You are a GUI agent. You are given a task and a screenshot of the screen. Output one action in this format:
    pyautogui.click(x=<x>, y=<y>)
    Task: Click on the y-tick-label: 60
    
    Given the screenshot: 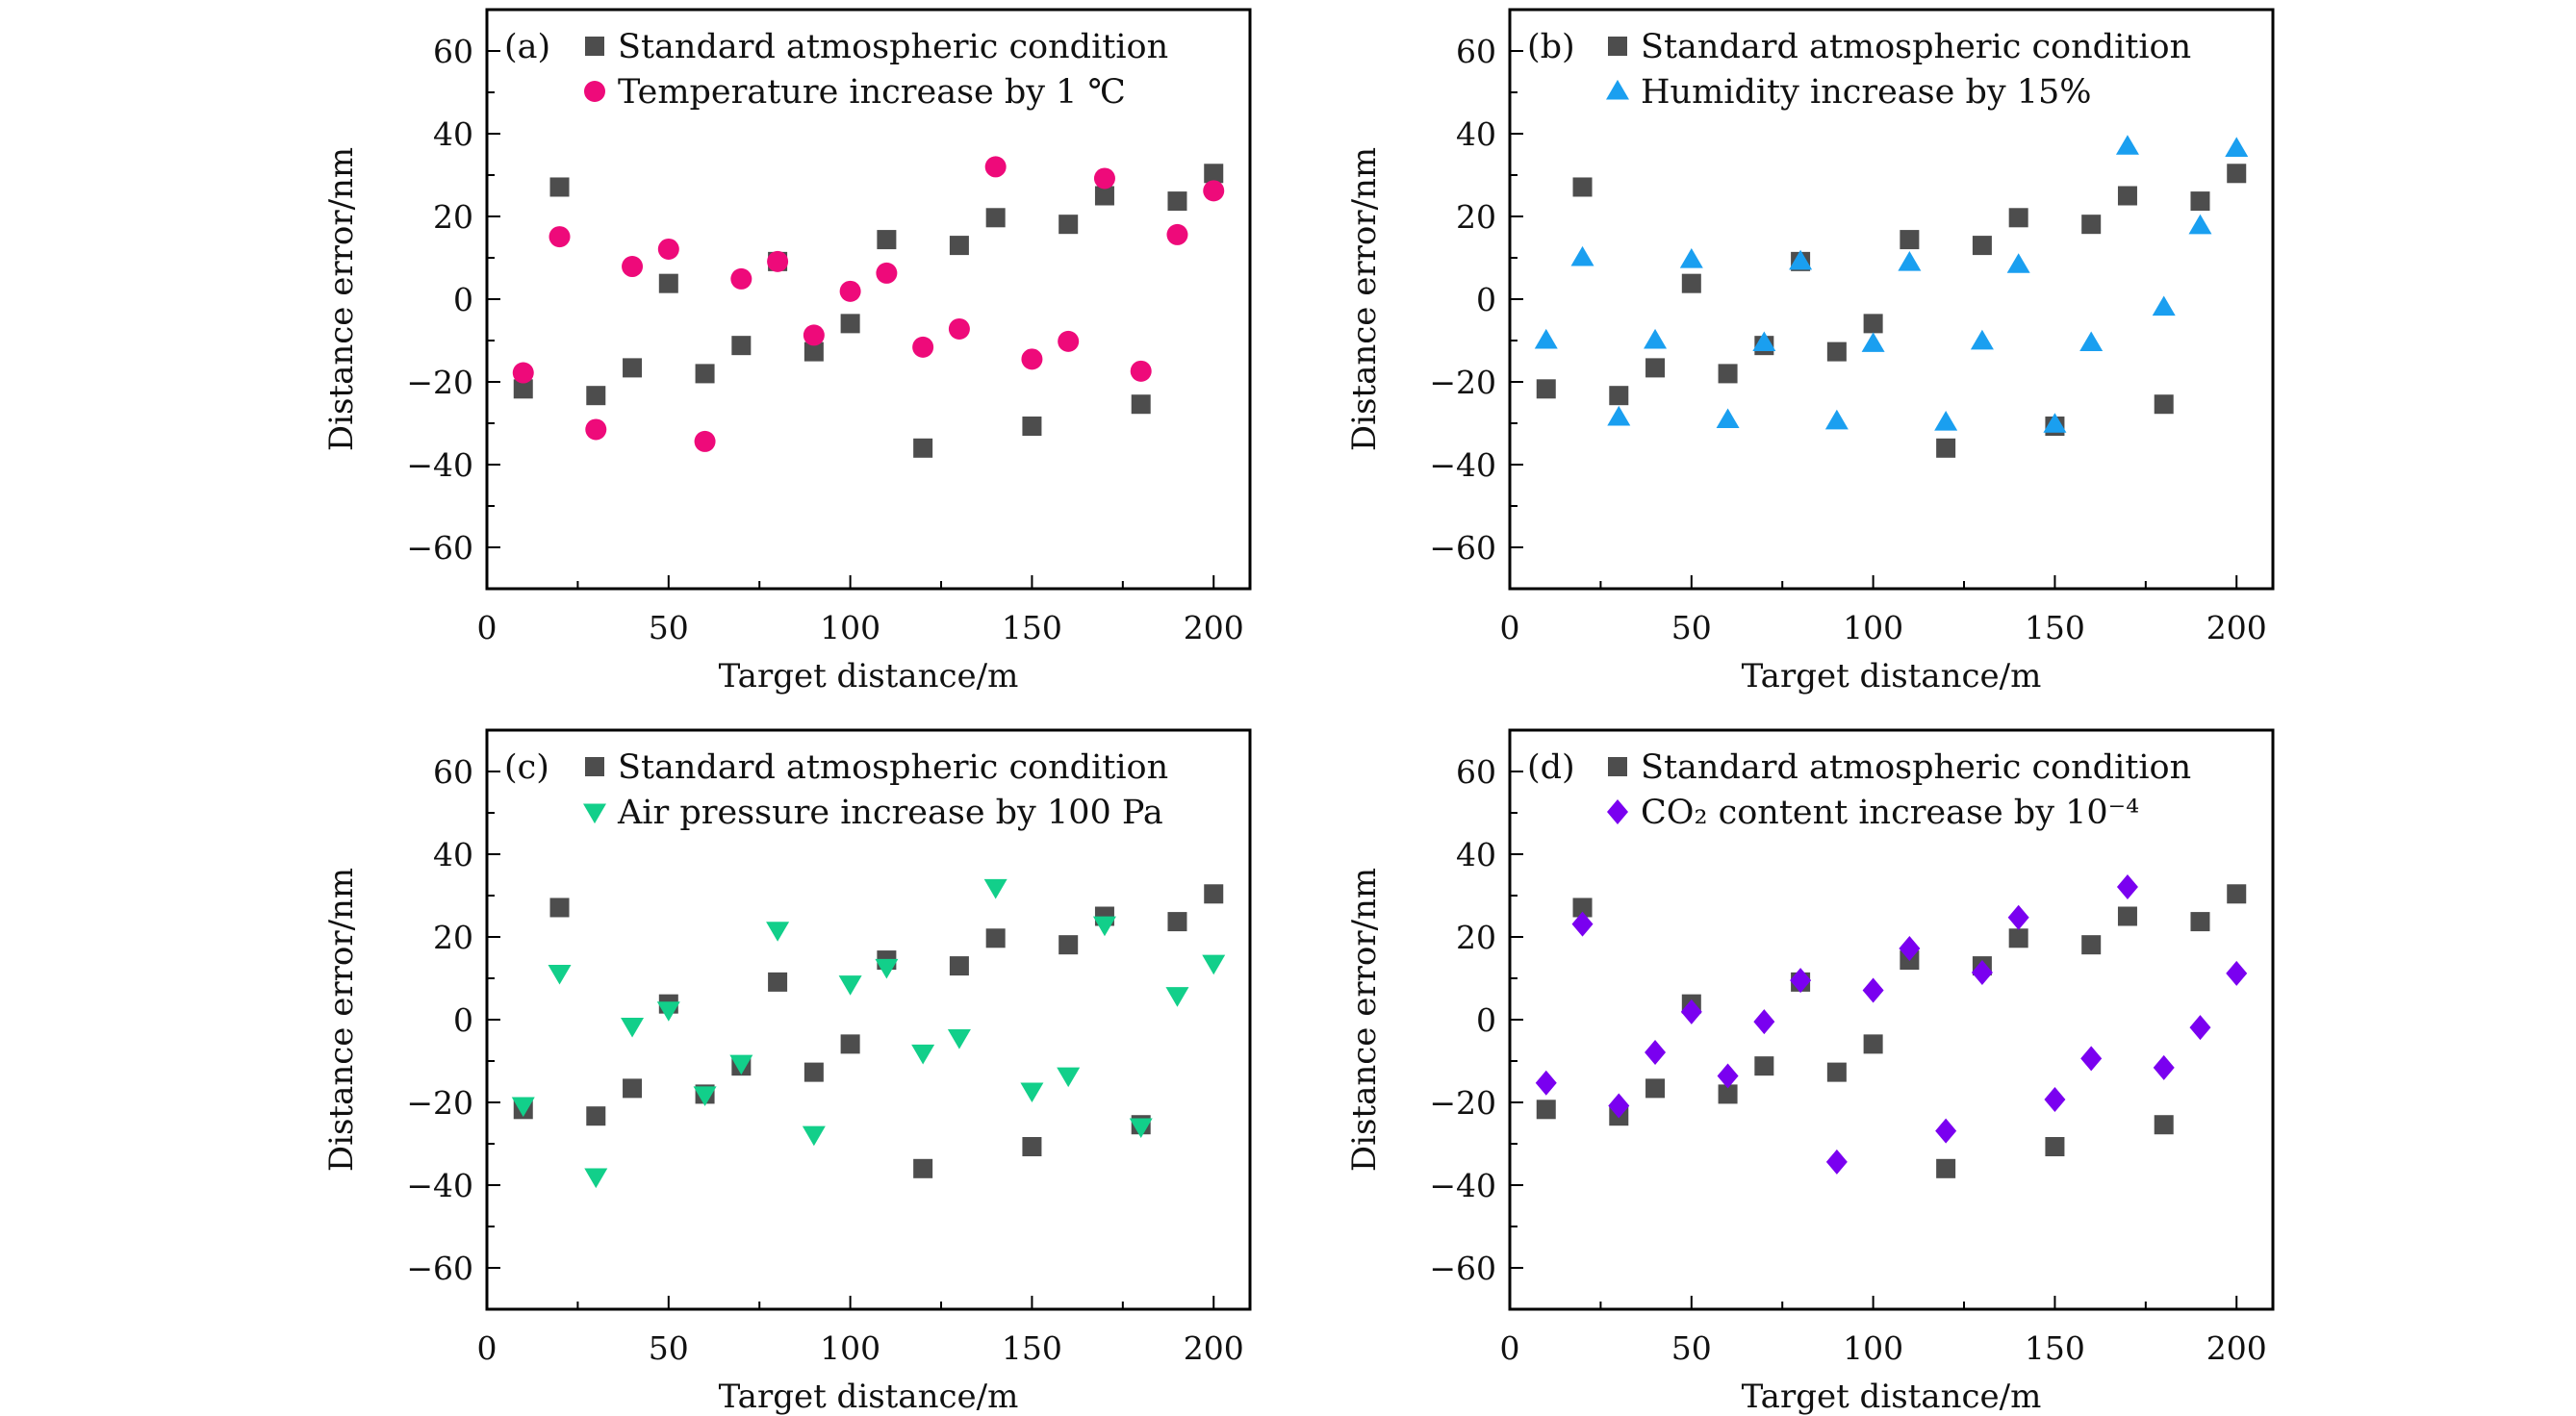 What is the action you would take?
    pyautogui.click(x=453, y=772)
    